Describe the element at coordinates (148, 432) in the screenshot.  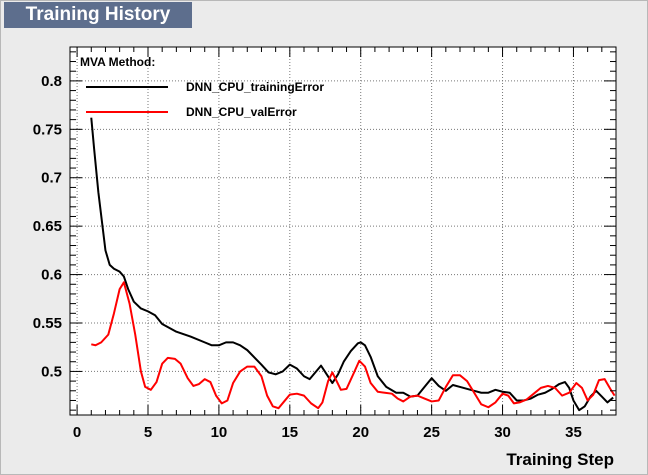
I see `x-tick-label: 5` at that location.